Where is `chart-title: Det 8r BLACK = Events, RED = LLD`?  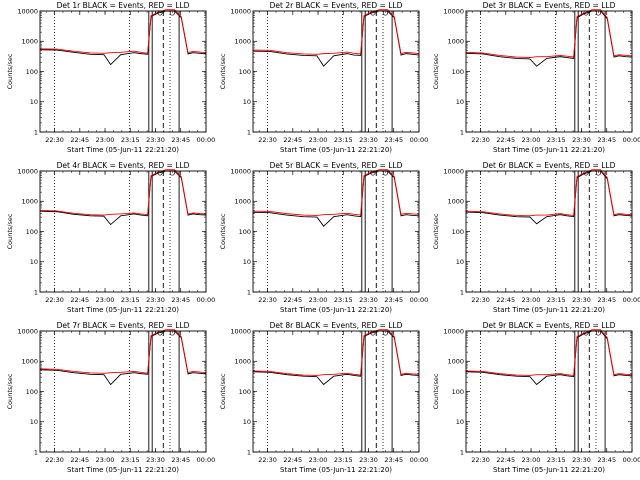 chart-title: Det 8r BLACK = Events, RED = LLD is located at coordinates (336, 325).